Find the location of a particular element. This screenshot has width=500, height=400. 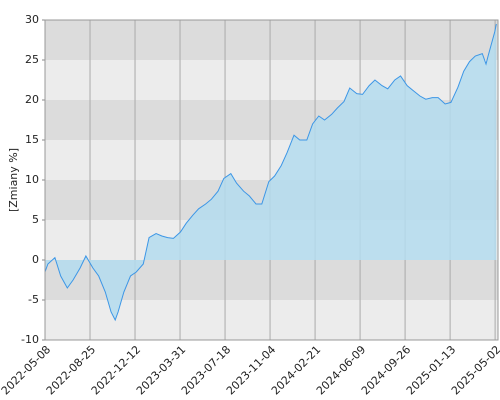

y-tick-label: 25 is located at coordinates (32, 59).